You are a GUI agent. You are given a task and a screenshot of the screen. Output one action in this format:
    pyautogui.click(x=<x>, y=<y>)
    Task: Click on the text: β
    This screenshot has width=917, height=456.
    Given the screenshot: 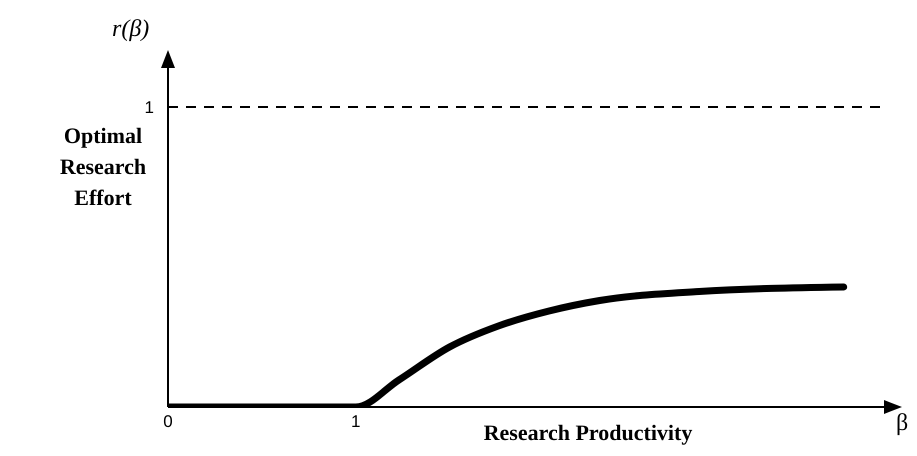 What is the action you would take?
    pyautogui.click(x=902, y=423)
    